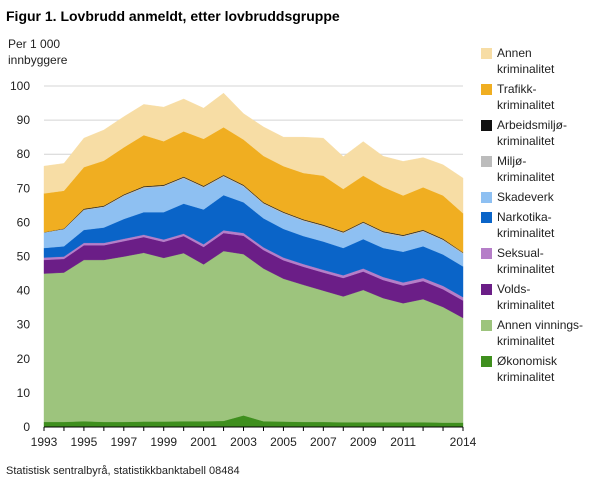  Describe the element at coordinates (323, 442) in the screenshot. I see `x-tick-label: 2007` at that location.